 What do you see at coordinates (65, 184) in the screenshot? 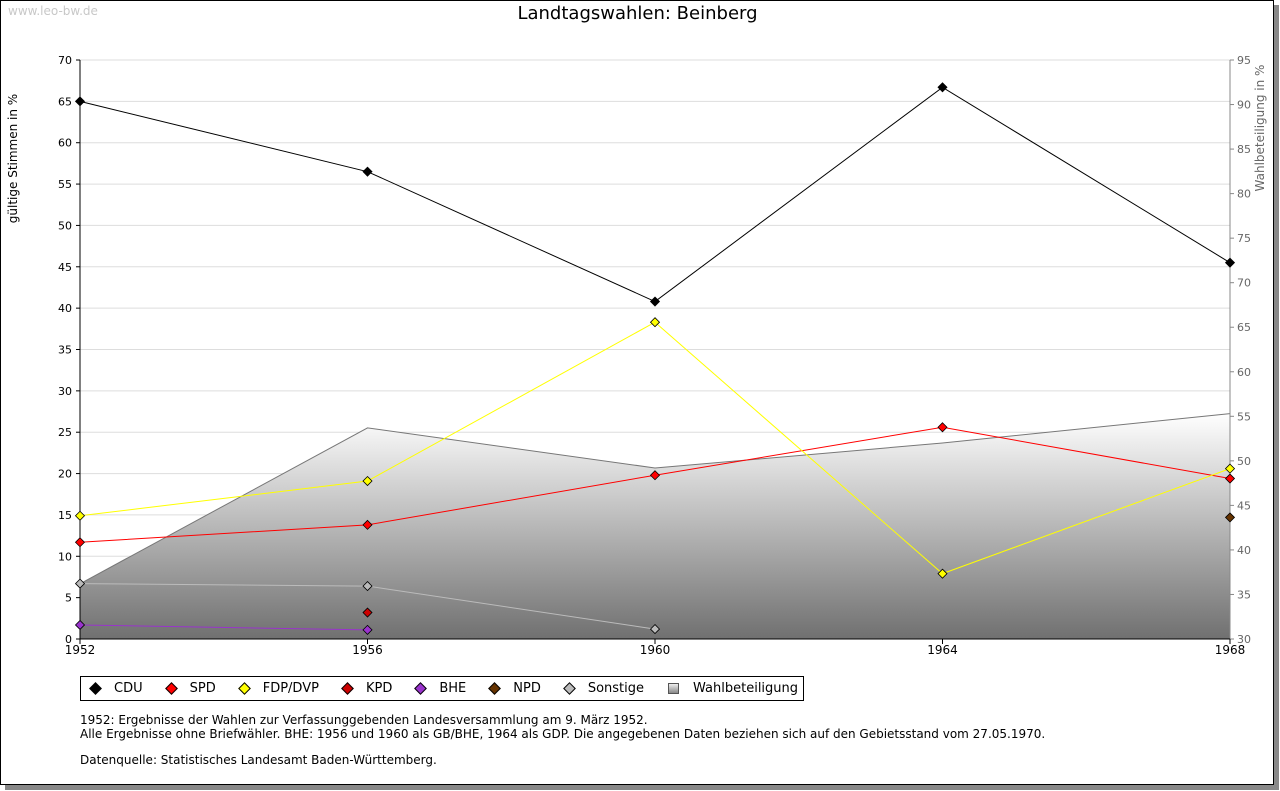
I see `y-tick-label: 55` at bounding box center [65, 184].